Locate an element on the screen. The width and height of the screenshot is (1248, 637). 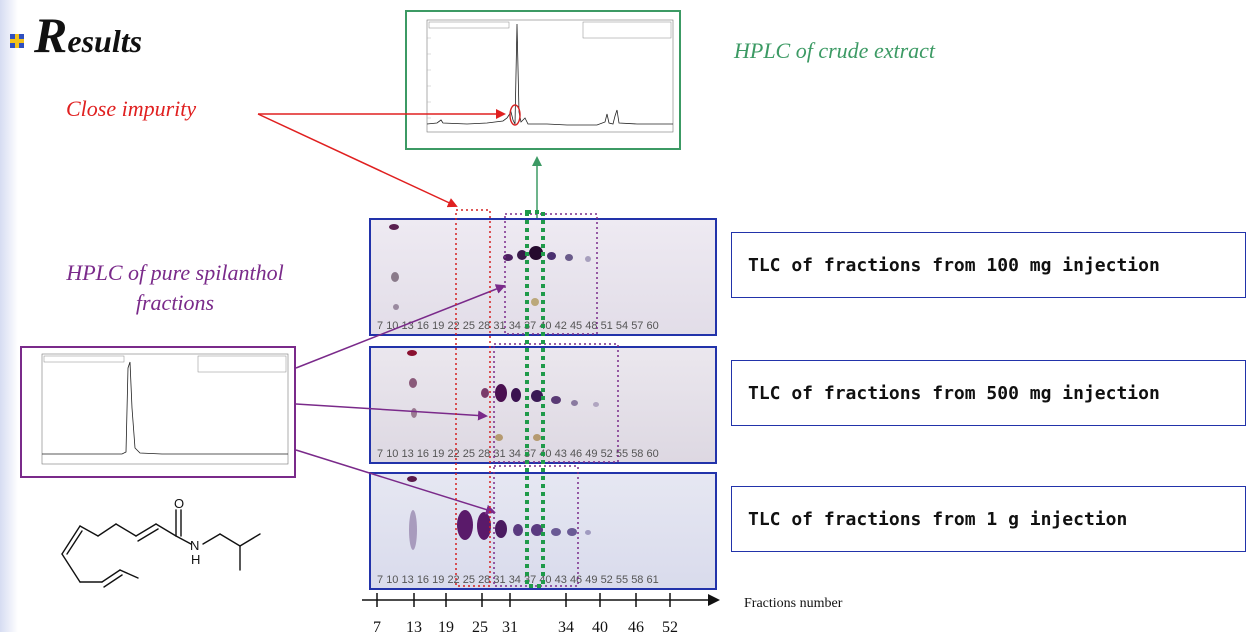
hplc-pure-chromatogram is located at coordinates (158, 412).